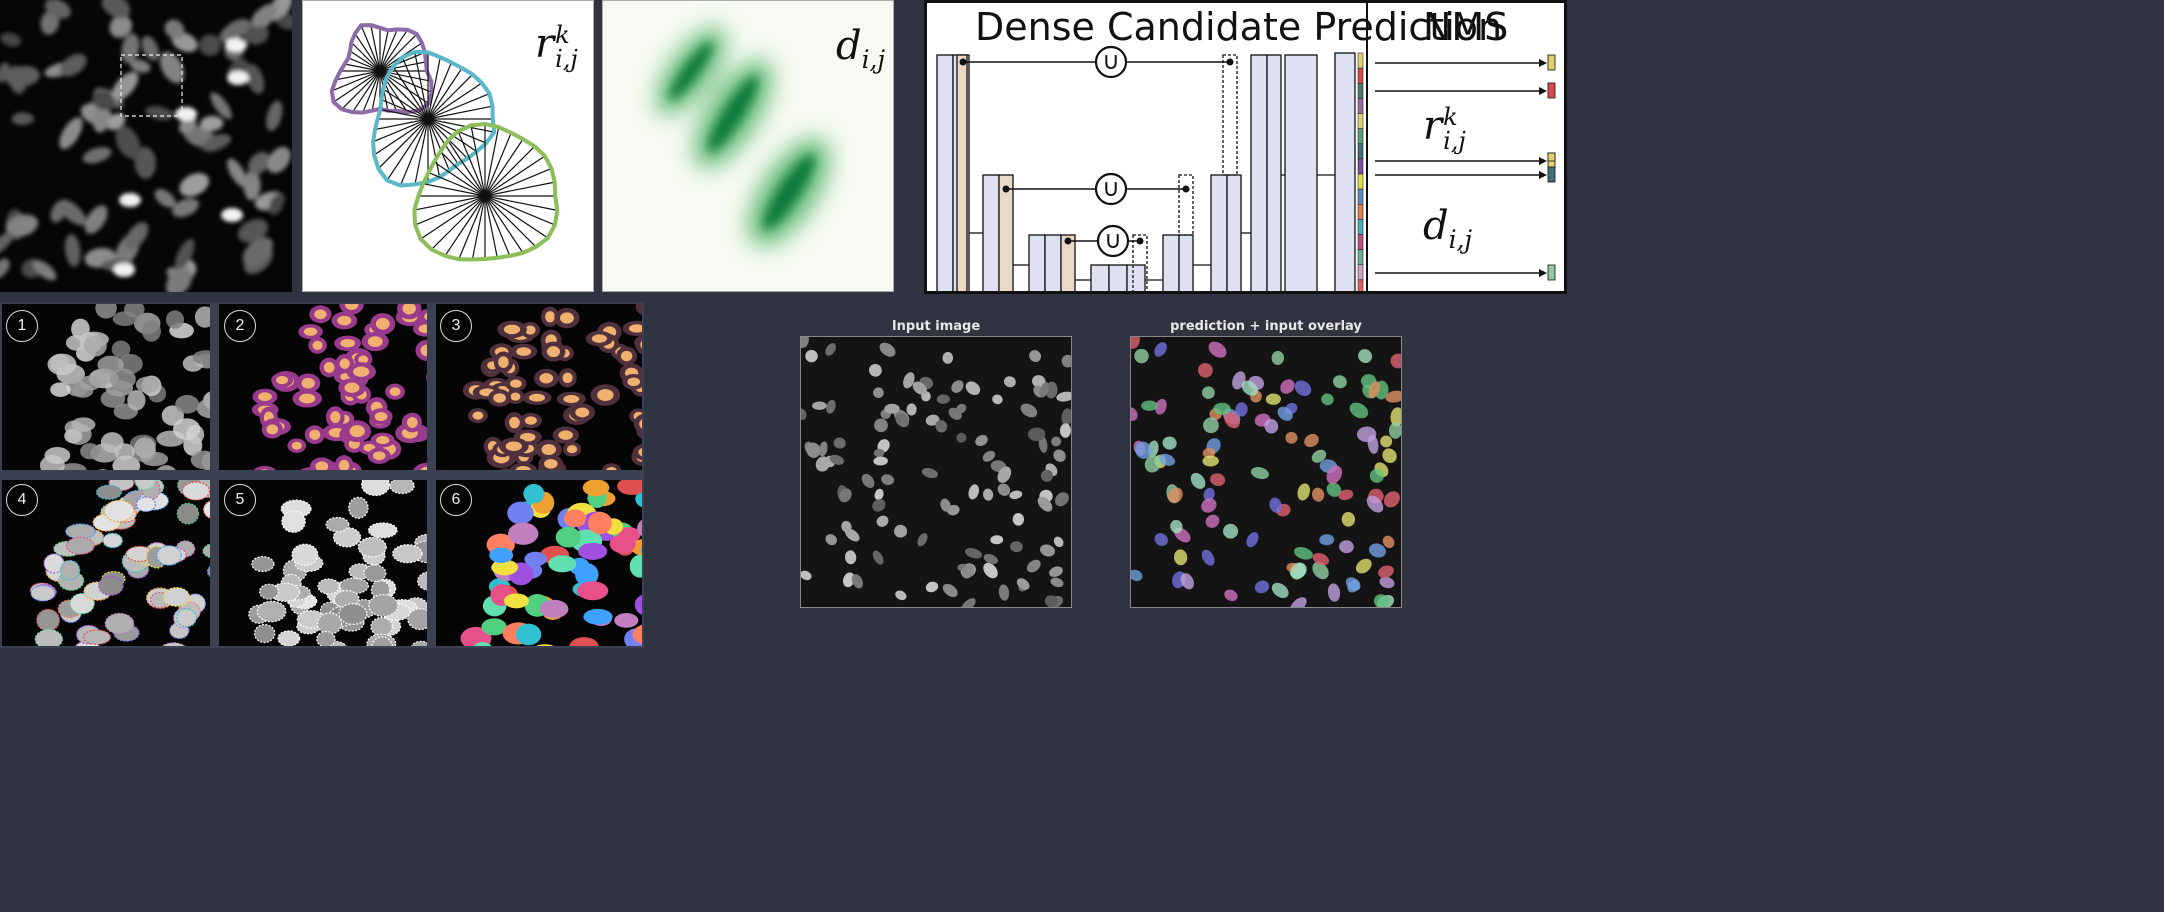 The image size is (2164, 912). I want to click on header-dense-candidate-prediction: Dense Candidate Prediction, so click(1239, 27).